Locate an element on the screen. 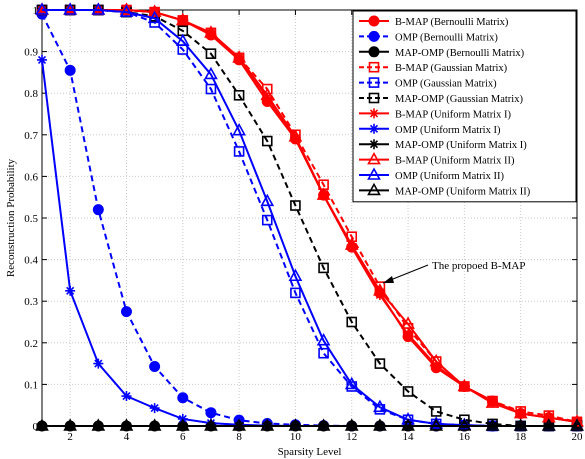  x-tick-label: 6 is located at coordinates (183, 437).